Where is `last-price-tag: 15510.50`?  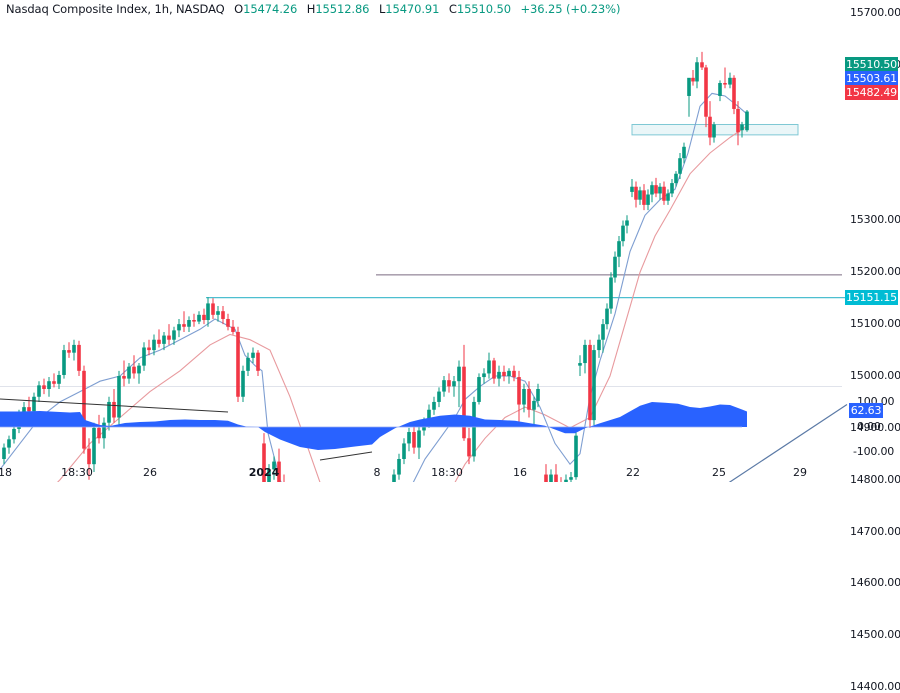
last-price-tag: 15510.50 is located at coordinates (871, 64).